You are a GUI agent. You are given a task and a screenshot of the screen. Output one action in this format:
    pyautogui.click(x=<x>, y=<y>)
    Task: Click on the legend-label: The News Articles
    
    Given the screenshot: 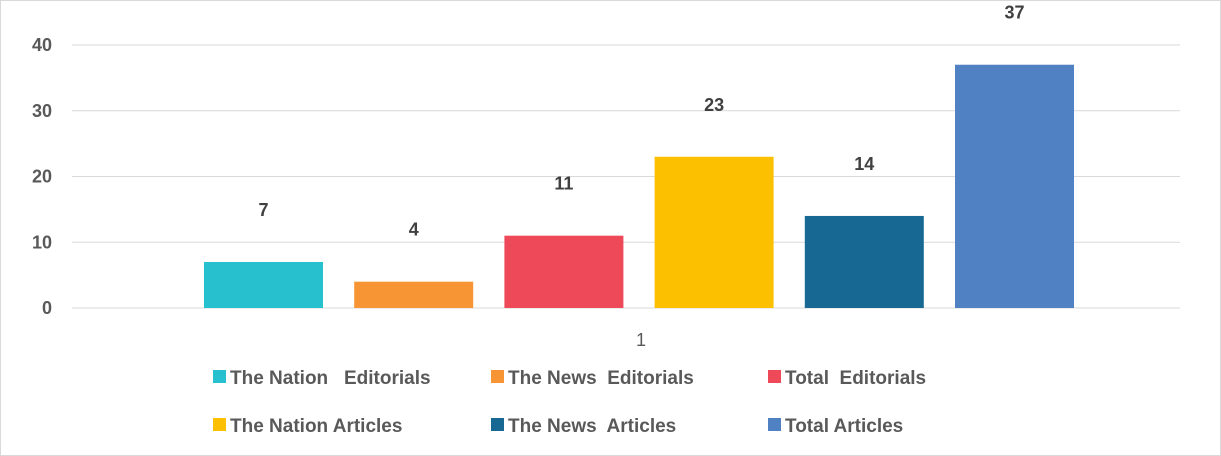 What is the action you would take?
    pyautogui.click(x=592, y=426)
    